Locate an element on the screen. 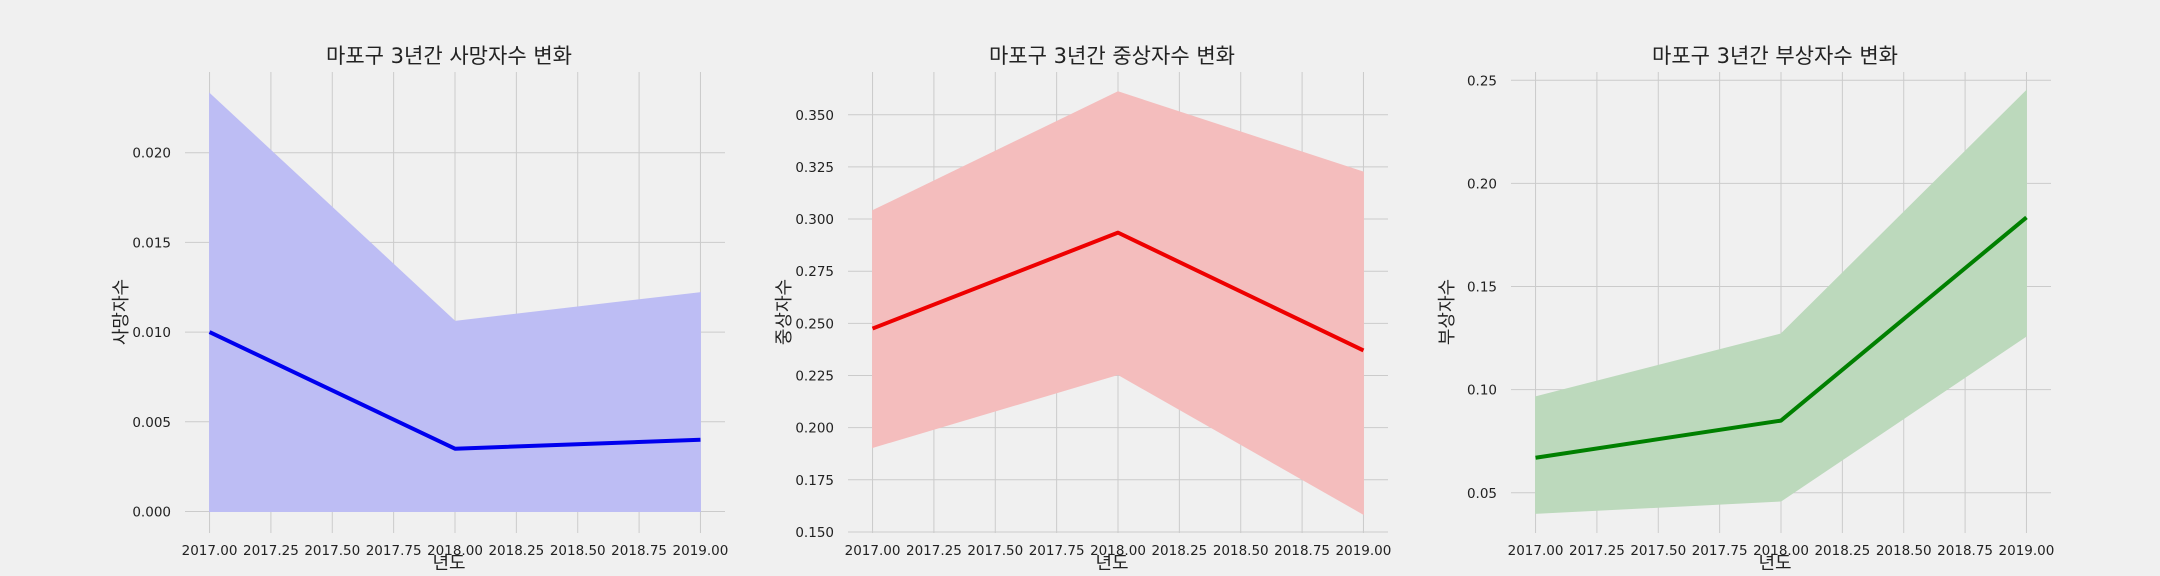 The height and width of the screenshot is (576, 2160). y-tick-label: 0.150 is located at coordinates (814, 533).